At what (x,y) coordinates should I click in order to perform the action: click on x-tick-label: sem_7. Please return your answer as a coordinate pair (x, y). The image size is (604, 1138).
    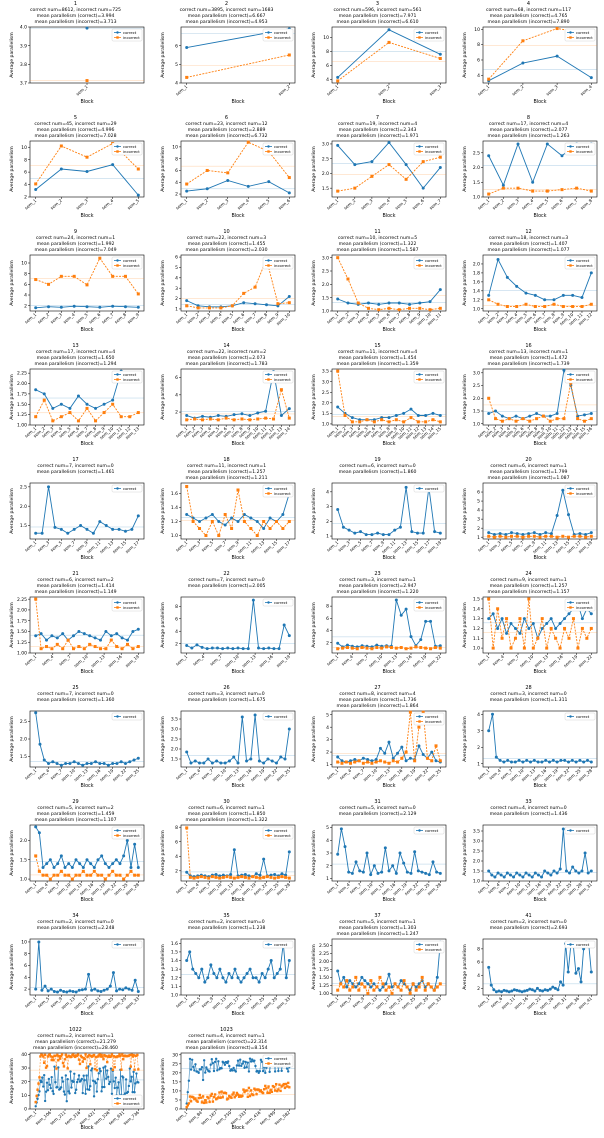
    Looking at the image, I should click on (220, 546).